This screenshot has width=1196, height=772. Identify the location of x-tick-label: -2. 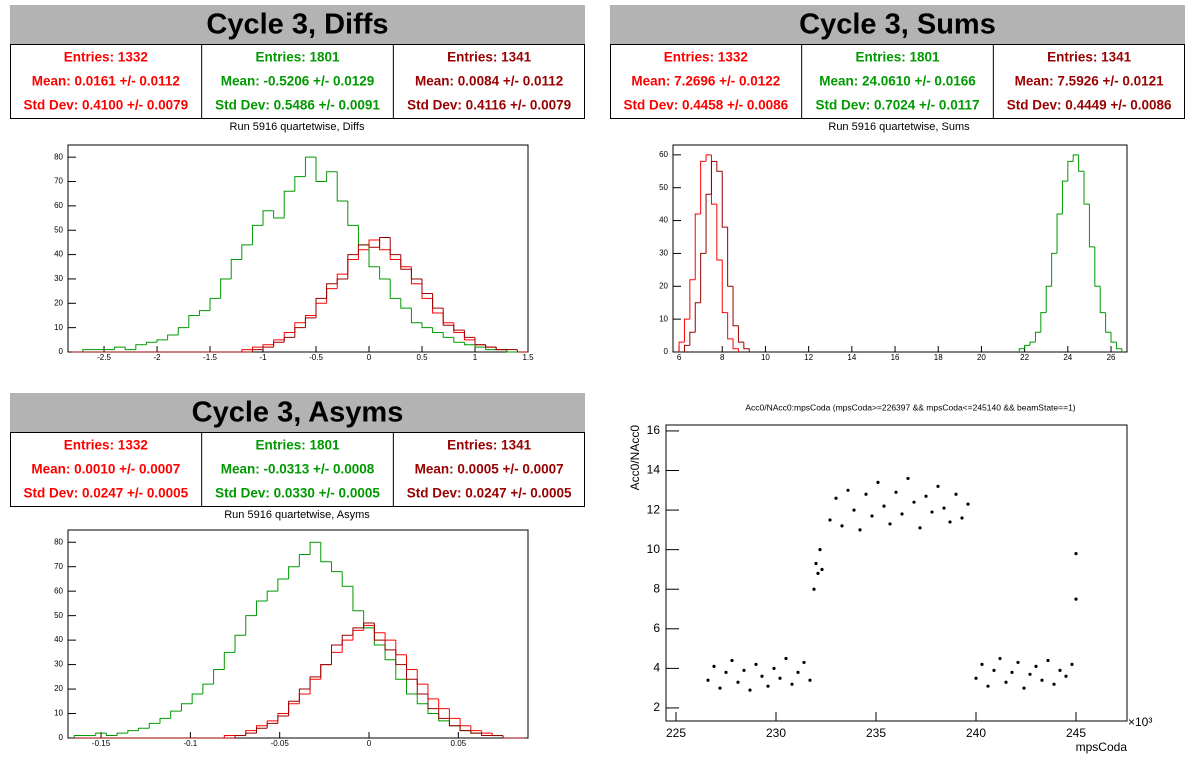
(157, 357).